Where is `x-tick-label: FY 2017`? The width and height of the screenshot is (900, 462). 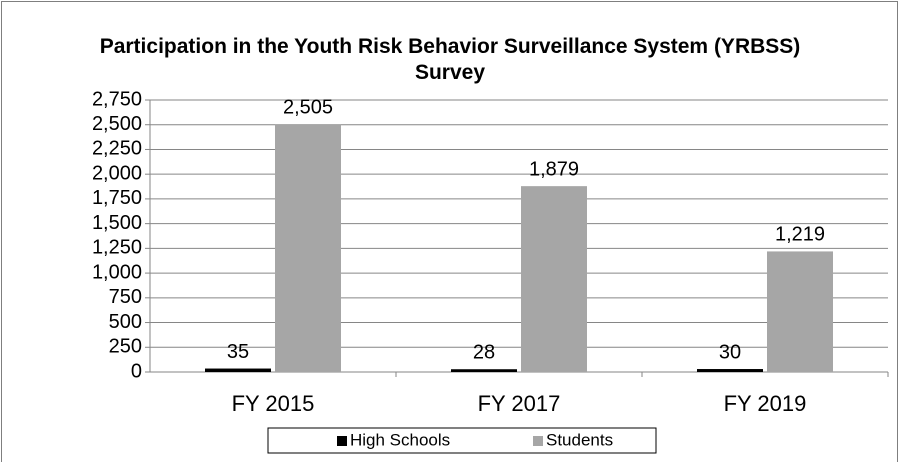 x-tick-label: FY 2017 is located at coordinates (519, 403).